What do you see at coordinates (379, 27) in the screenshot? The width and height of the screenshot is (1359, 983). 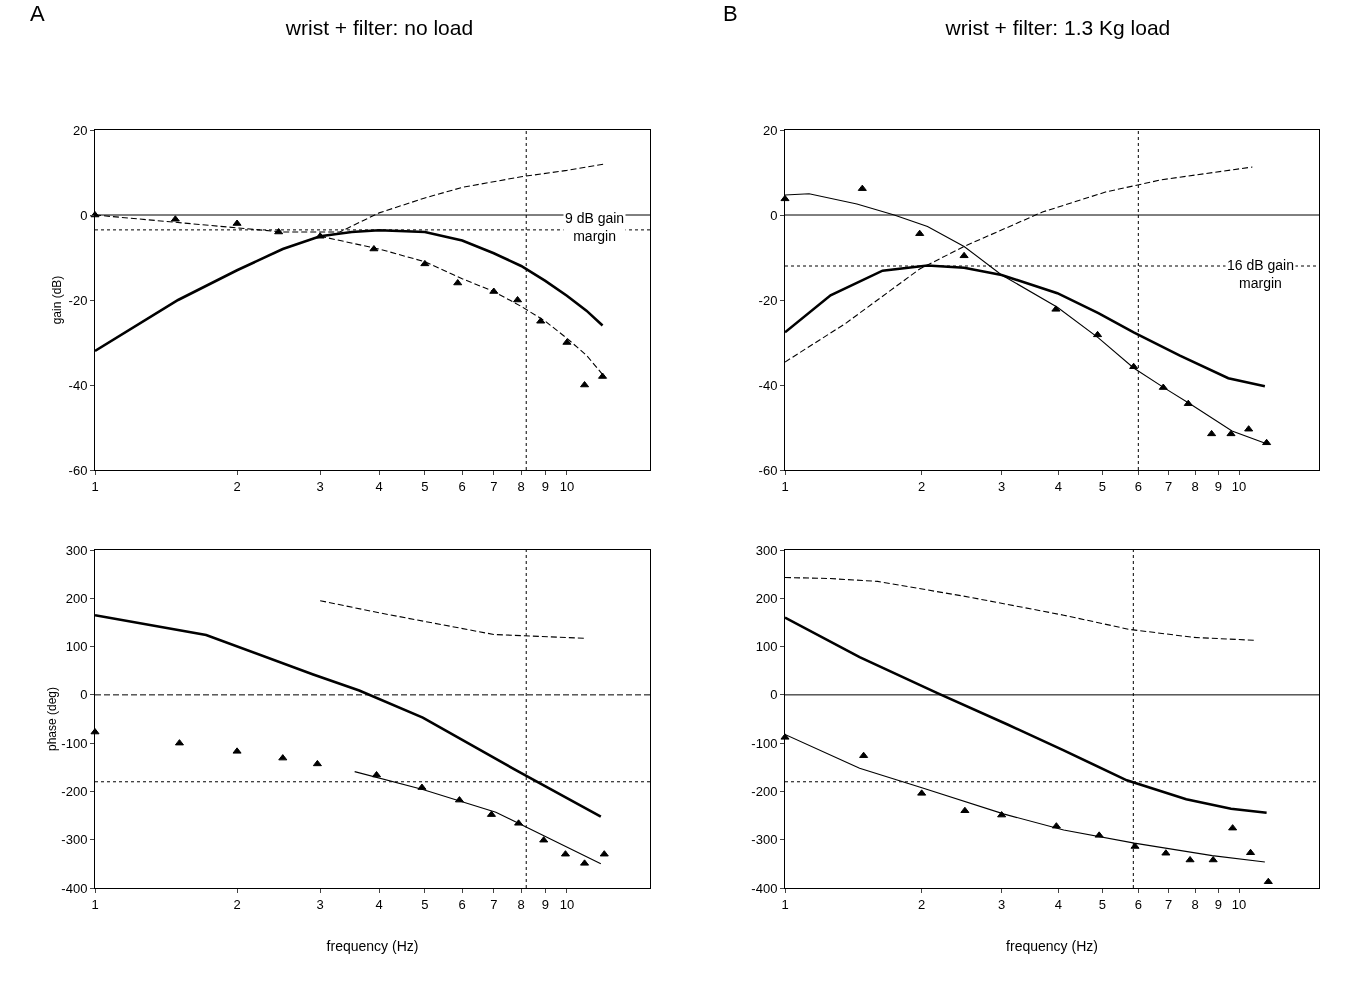 I see `chart-title: wrist + filter: no load` at bounding box center [379, 27].